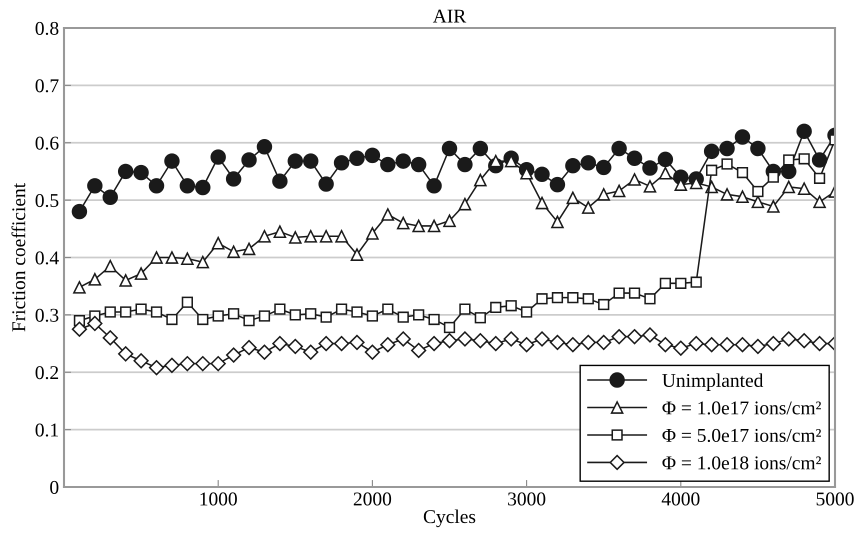  Describe the element at coordinates (47, 430) in the screenshot. I see `y-tick-label: 0.1` at that location.